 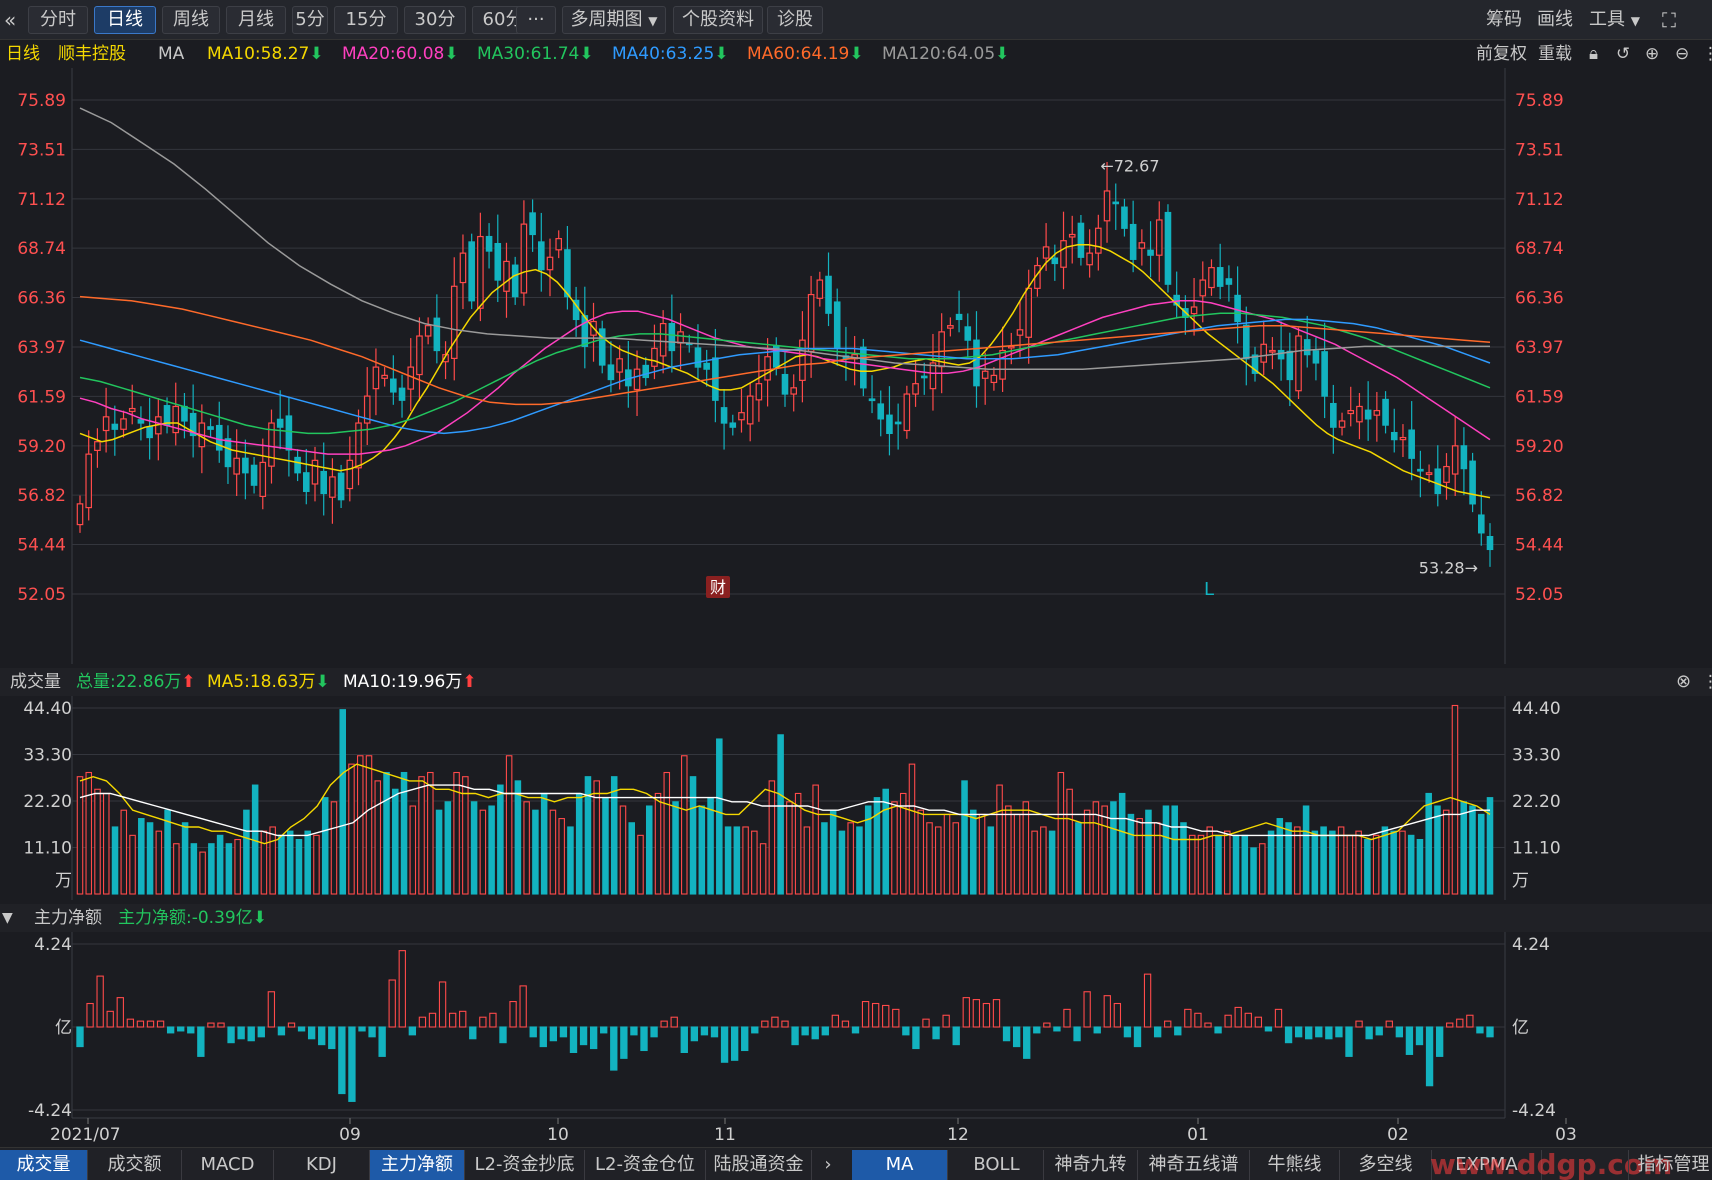 What do you see at coordinates (1555, 54) in the screenshot?
I see `reload-button: 重载` at bounding box center [1555, 54].